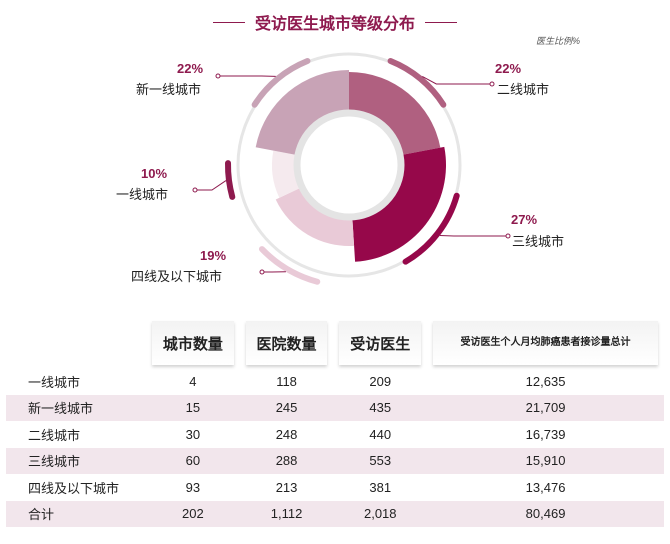 This screenshot has width=670, height=544. What do you see at coordinates (193, 343) in the screenshot?
I see `header-city-count: 城市数量` at bounding box center [193, 343].